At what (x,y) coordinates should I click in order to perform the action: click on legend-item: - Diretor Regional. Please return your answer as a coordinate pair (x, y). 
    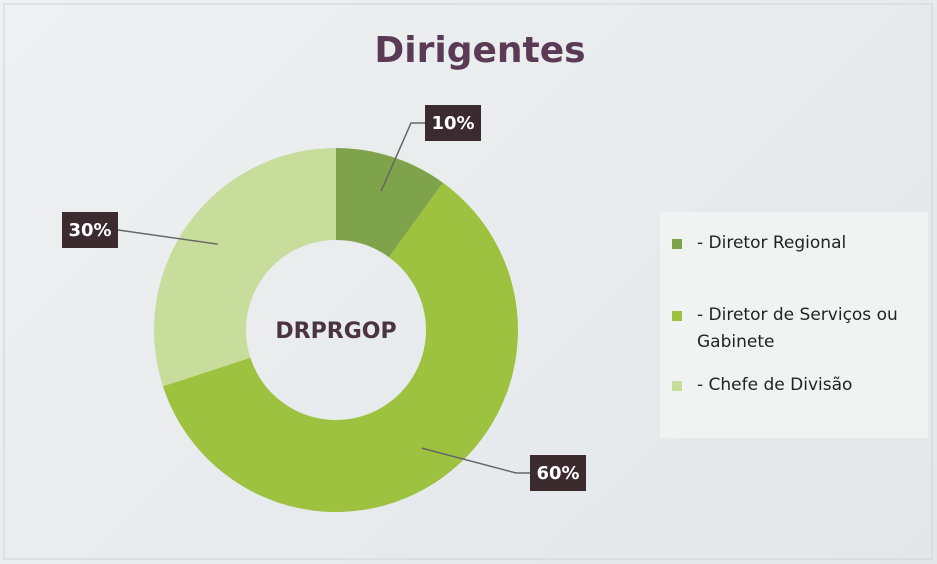
    Looking at the image, I should click on (798, 243).